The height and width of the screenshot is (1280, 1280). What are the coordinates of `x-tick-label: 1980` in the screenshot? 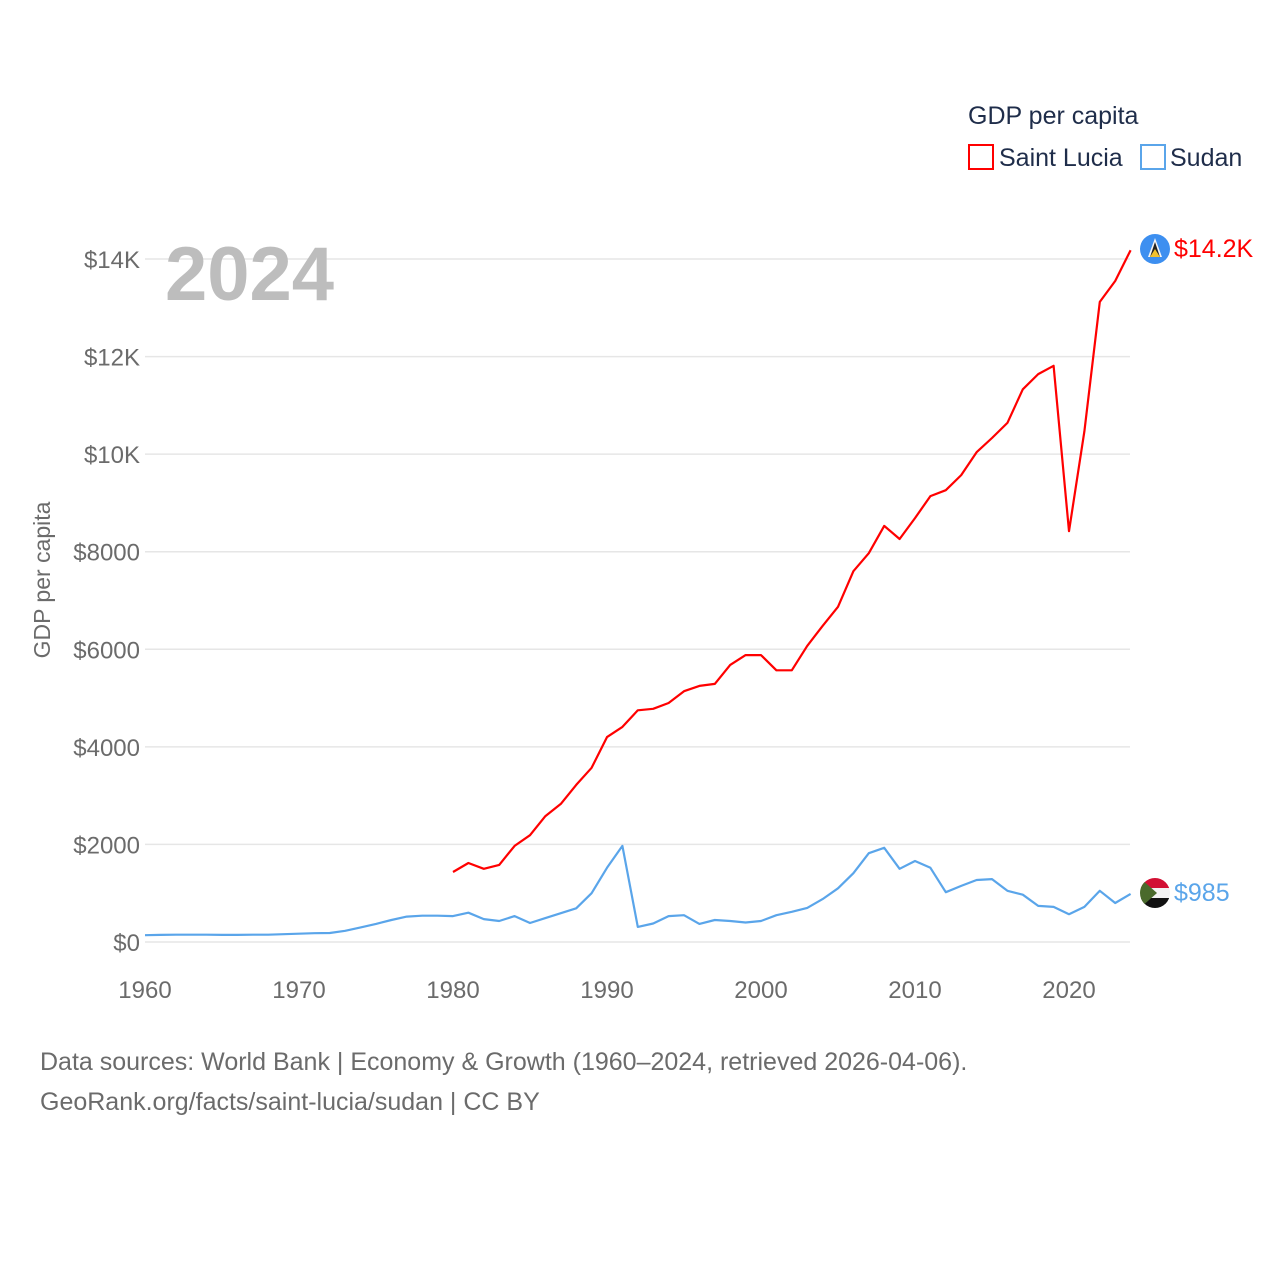 It's located at (452, 990).